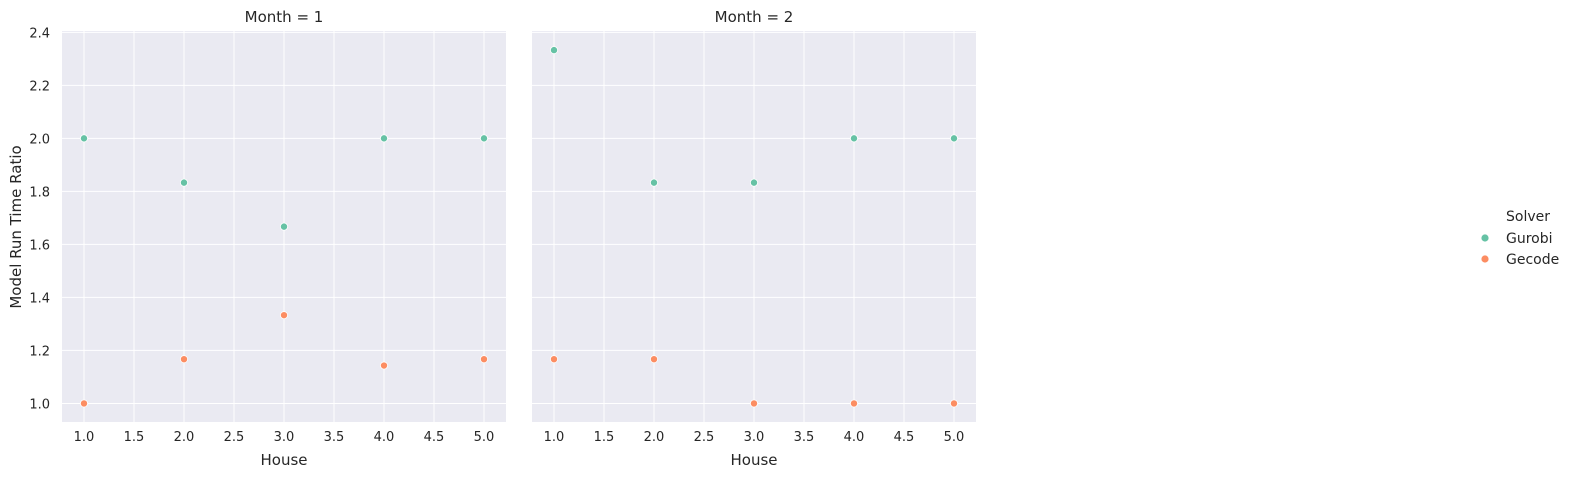 Image resolution: width=1594 pixels, height=485 pixels. Describe the element at coordinates (16, 226) in the screenshot. I see `y-axis-label: Model Run Time Ratio` at that location.